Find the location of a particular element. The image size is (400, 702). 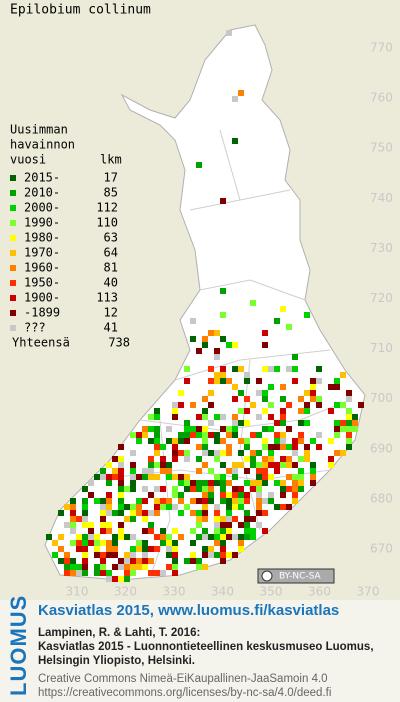

legend-label: 2000- is located at coordinates (42, 208).